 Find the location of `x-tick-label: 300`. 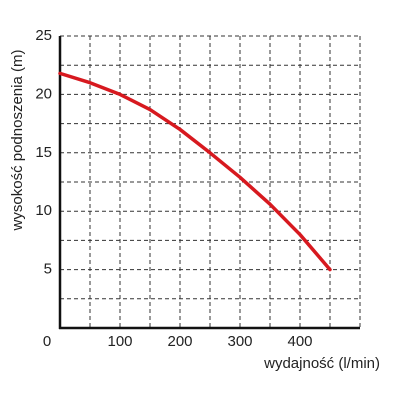

x-tick-label: 300 is located at coordinates (239, 341).